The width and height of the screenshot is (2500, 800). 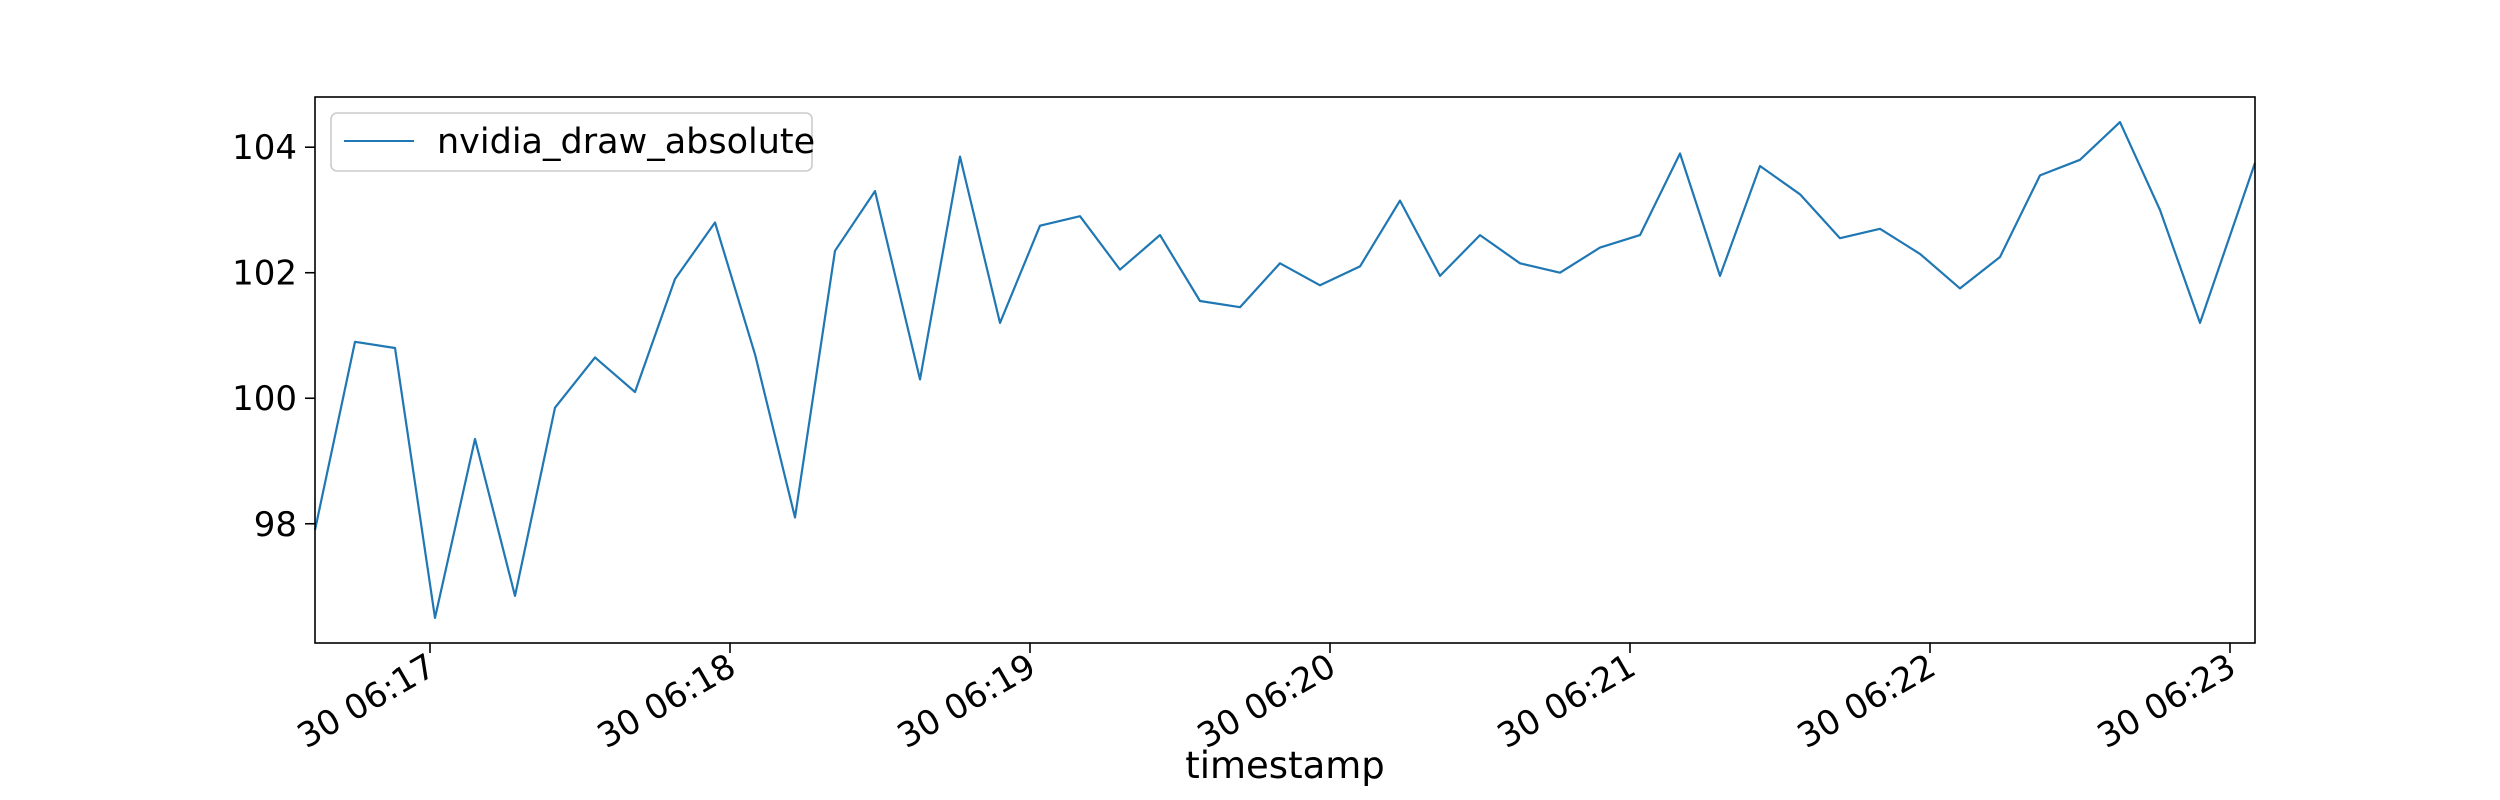 I want to click on y-axis: 98 100 102 104, so click(x=273, y=336).